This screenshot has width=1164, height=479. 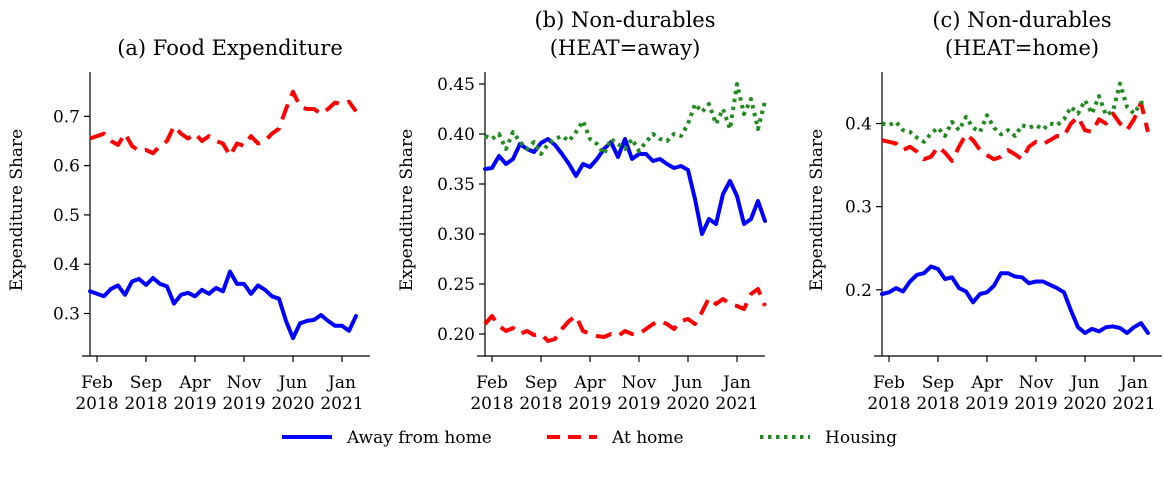 I want to click on y-tick-label: 0.7, so click(x=66, y=117).